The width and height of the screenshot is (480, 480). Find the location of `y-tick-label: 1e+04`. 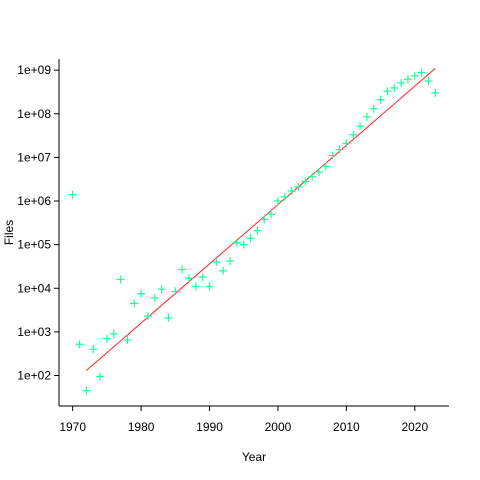

y-tick-label: 1e+04 is located at coordinates (34, 288).